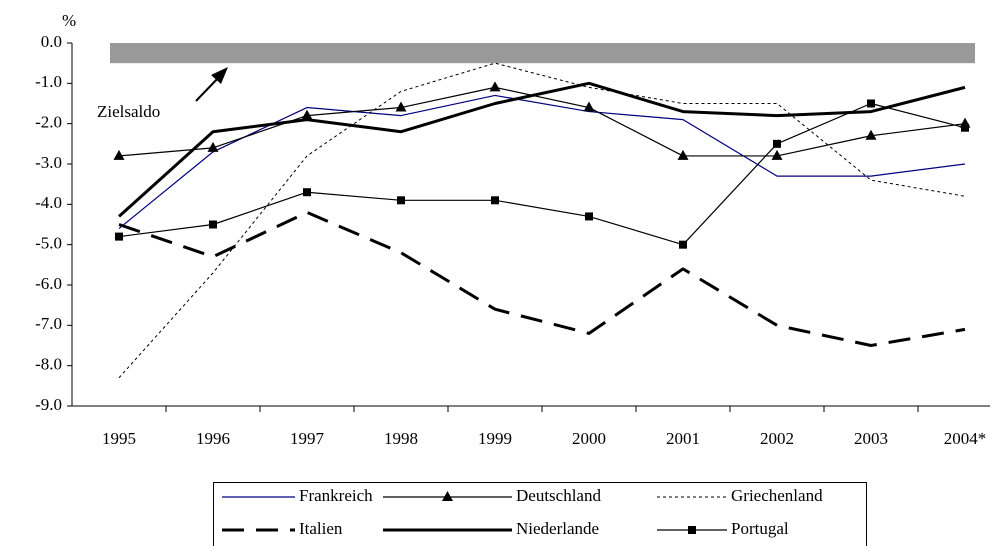 This screenshot has width=1004, height=546. I want to click on x-tick-label: 2001, so click(683, 438).